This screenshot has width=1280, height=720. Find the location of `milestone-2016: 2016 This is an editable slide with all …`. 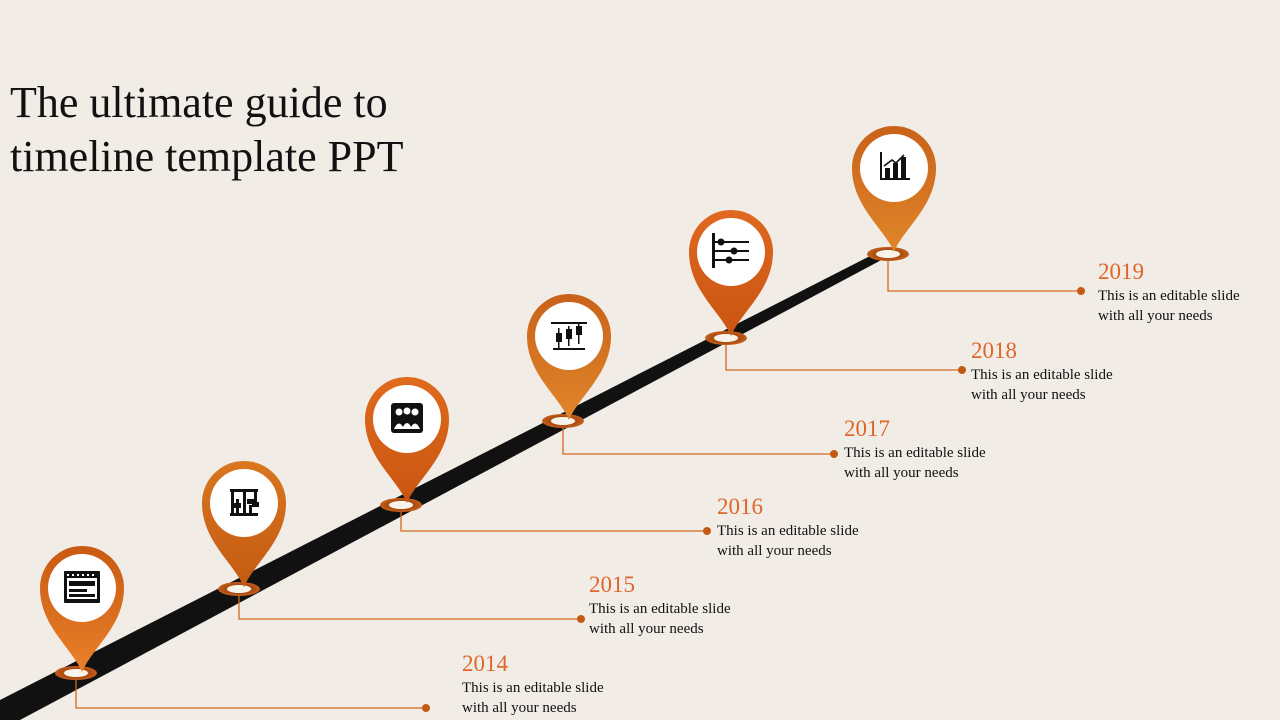

milestone-2016: 2016 This is an editable slide with all … is located at coordinates (817, 527).